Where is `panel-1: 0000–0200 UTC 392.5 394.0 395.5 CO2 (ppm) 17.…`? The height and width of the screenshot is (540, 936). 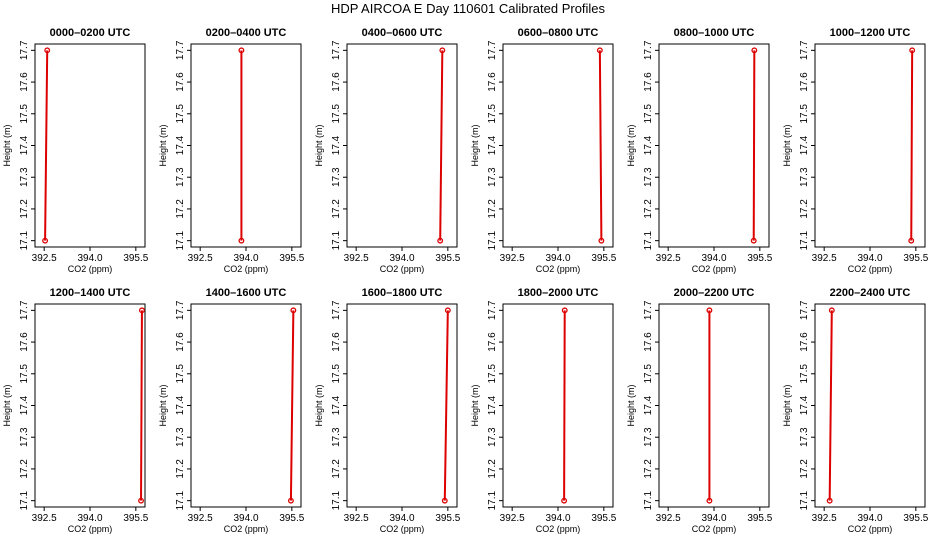
panel-1: 0000–0200 UTC 392.5 394.0 395.5 CO2 (ppm) 17.… is located at coordinates (75, 150).